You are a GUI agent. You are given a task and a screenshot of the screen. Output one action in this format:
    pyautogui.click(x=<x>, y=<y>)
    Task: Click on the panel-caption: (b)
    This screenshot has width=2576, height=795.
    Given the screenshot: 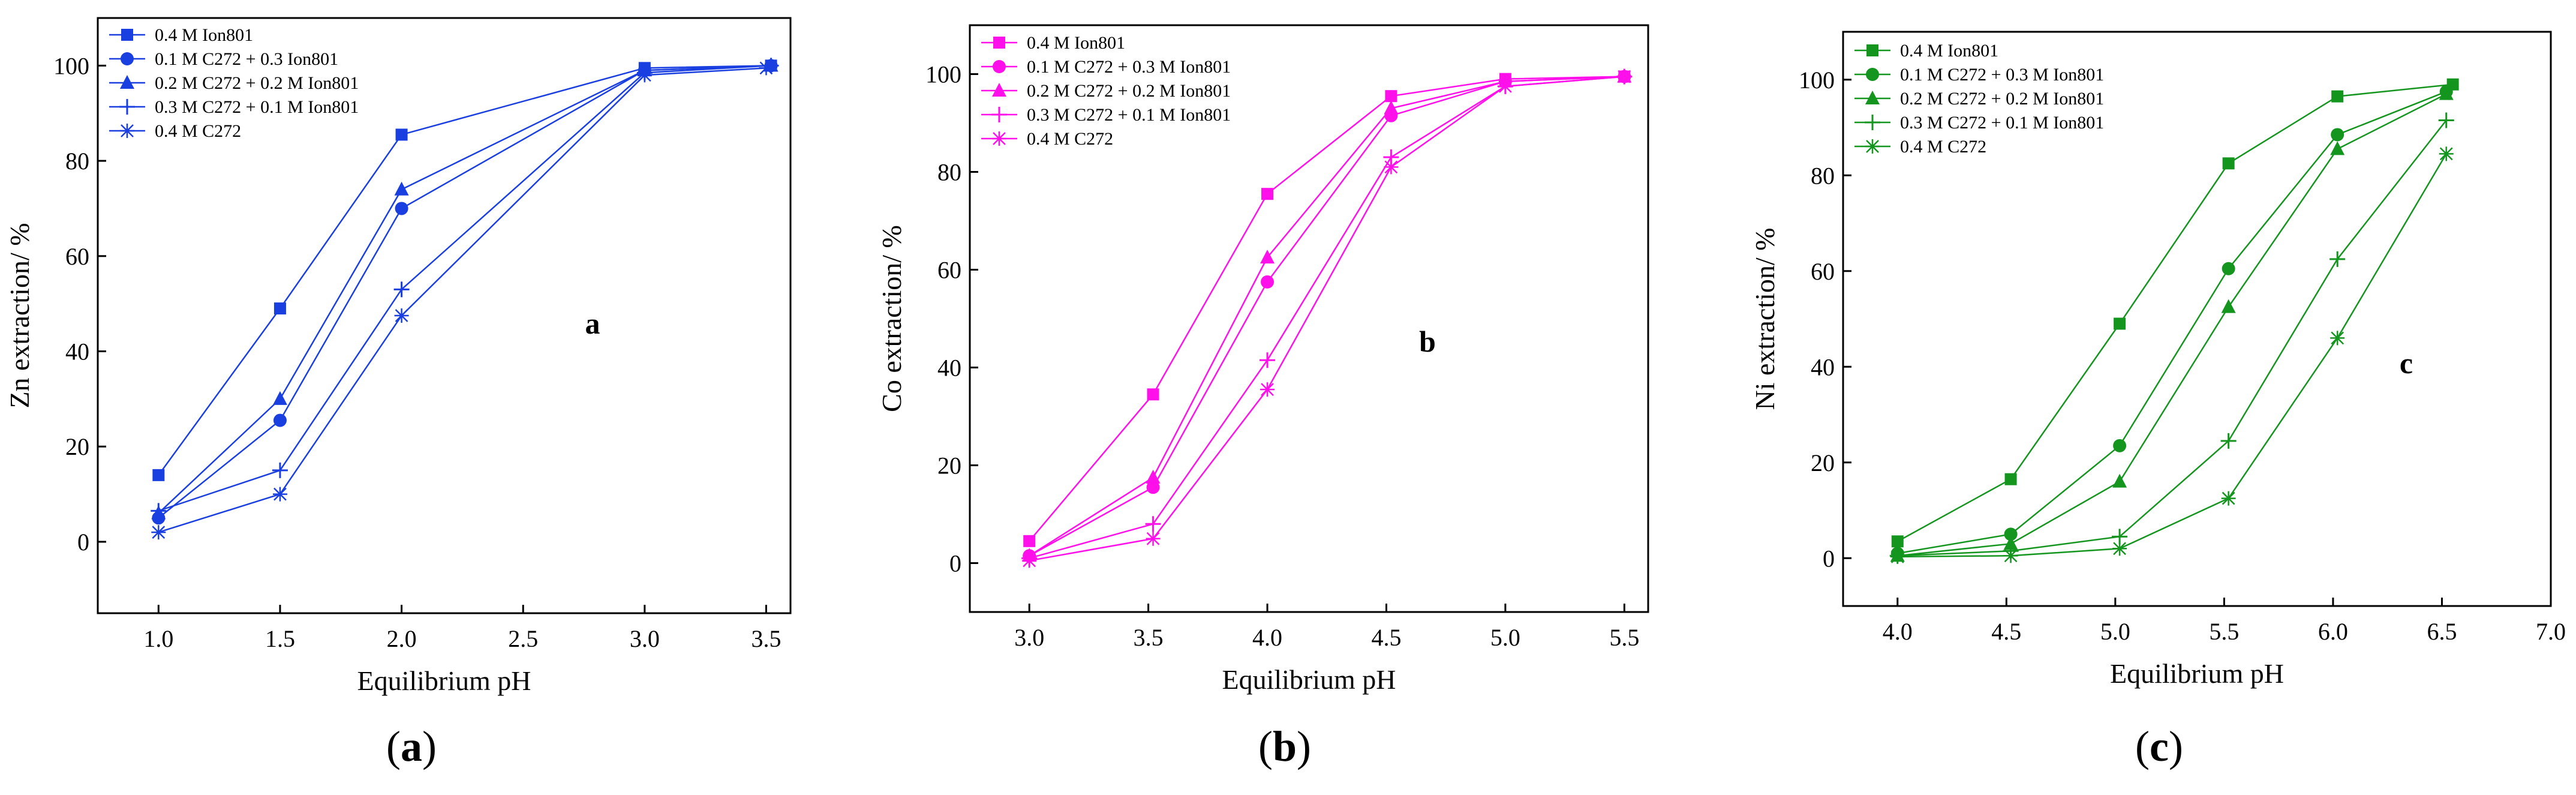 What is the action you would take?
    pyautogui.click(x=1284, y=746)
    